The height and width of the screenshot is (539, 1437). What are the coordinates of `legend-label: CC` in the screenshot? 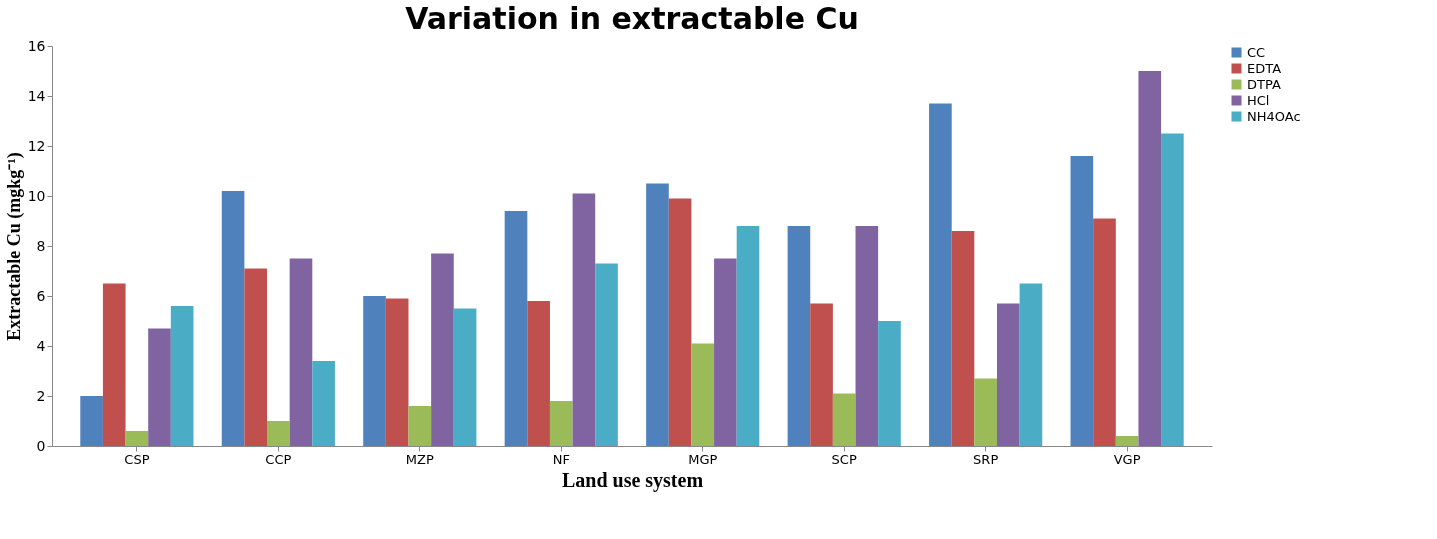 It's located at (1256, 52).